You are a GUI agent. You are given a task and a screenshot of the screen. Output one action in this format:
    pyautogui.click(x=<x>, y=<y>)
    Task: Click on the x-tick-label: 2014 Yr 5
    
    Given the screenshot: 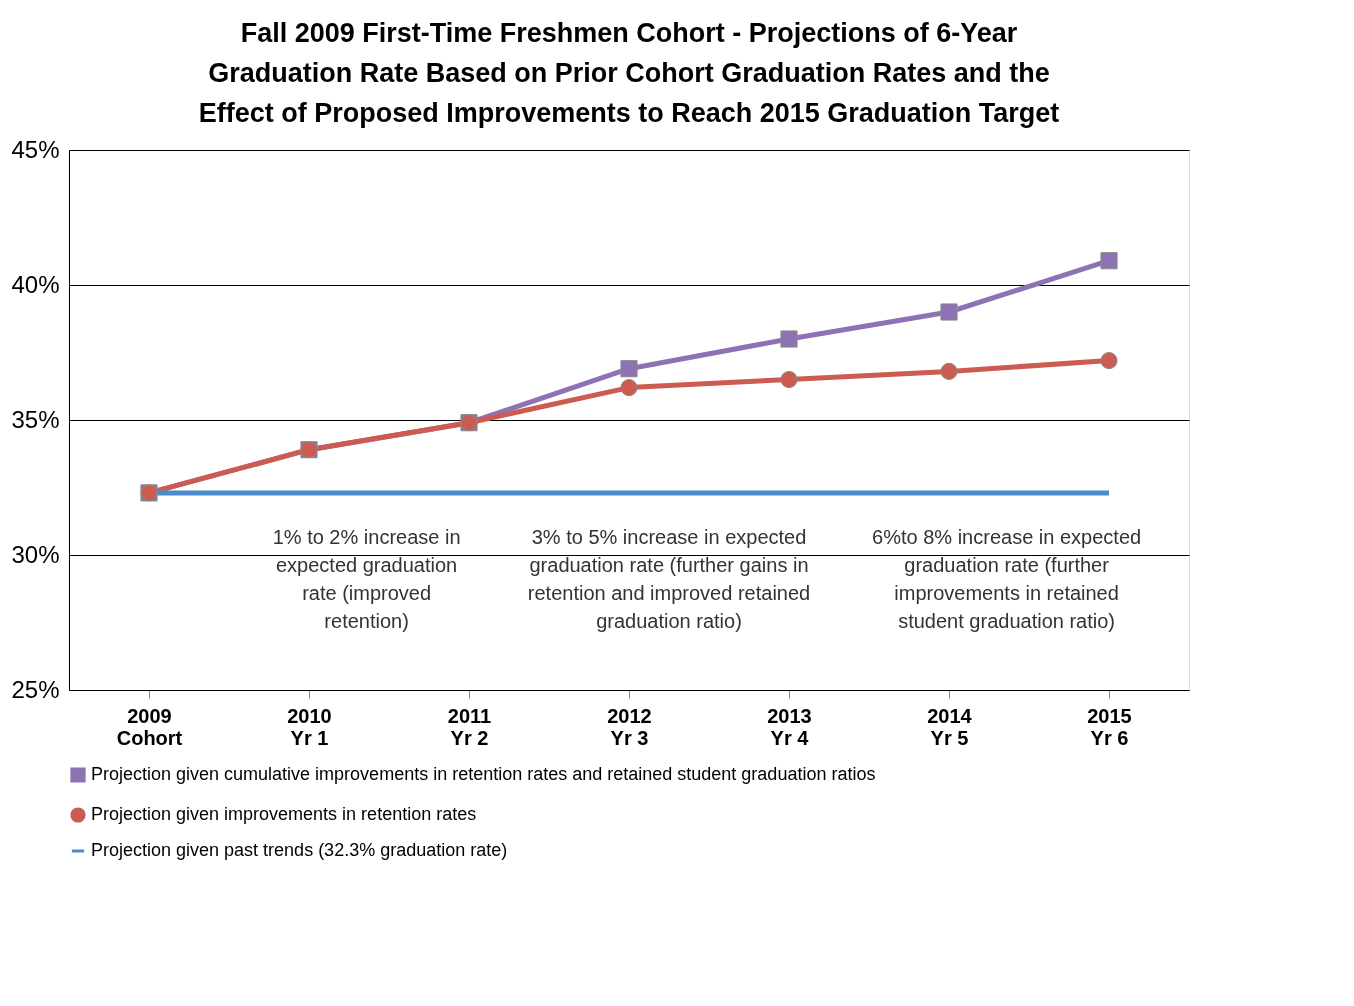 What is the action you would take?
    pyautogui.click(x=950, y=726)
    